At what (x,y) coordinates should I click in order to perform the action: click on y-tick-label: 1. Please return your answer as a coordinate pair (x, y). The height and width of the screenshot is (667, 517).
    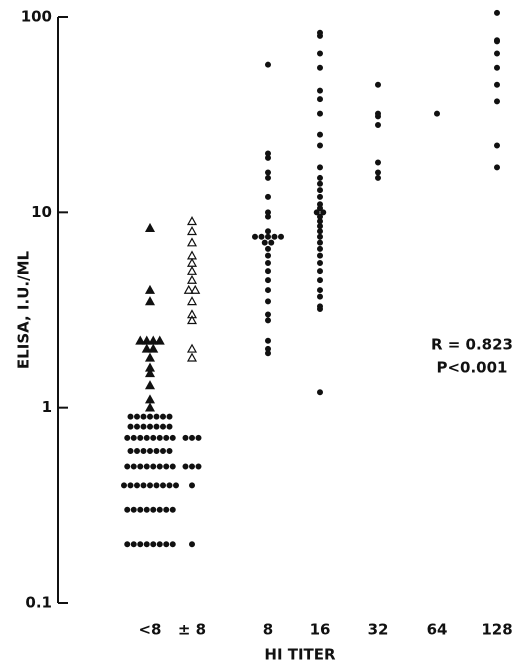
    Looking at the image, I should click on (47, 407).